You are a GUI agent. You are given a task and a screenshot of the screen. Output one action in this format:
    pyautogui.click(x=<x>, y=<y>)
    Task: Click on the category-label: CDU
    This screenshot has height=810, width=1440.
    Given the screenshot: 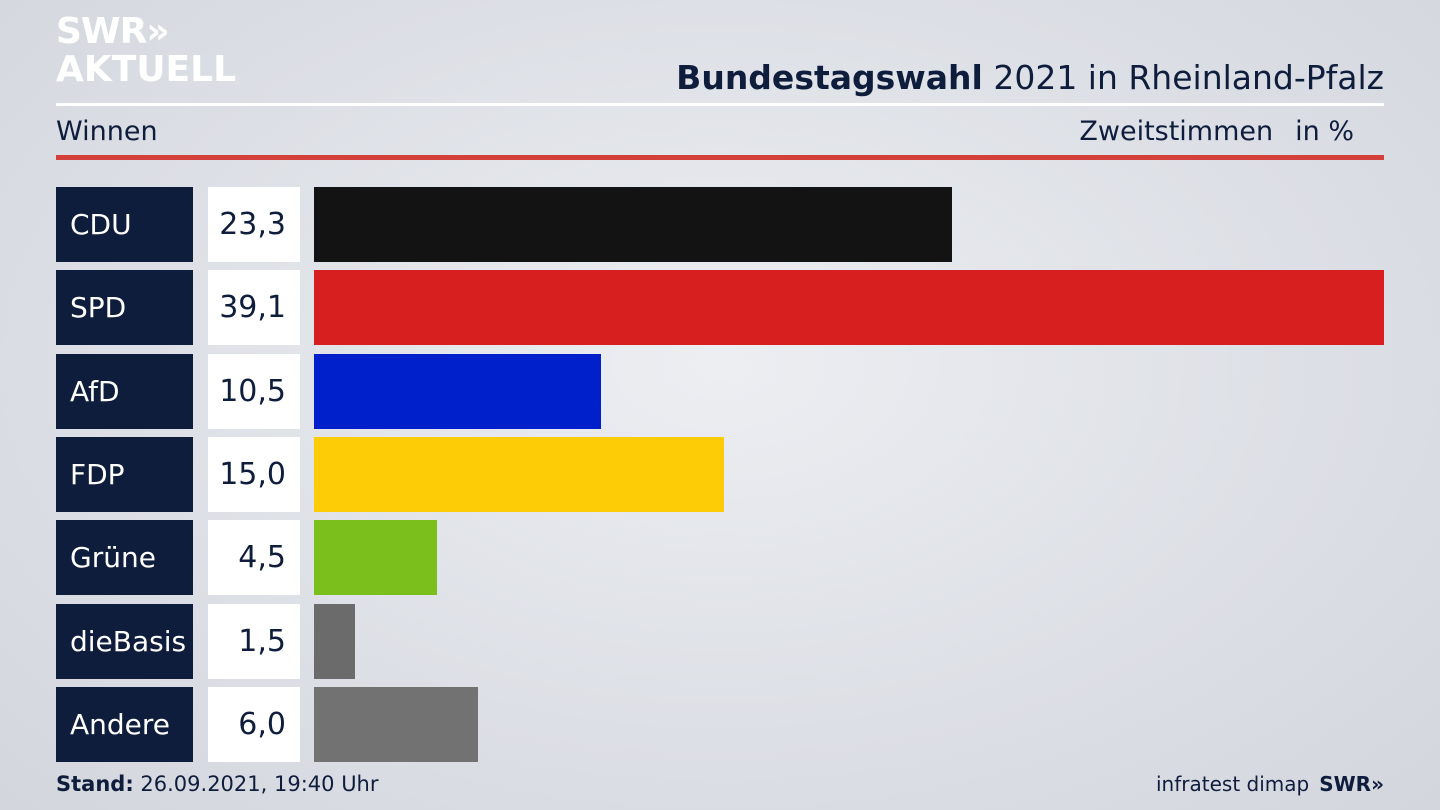 What is the action you would take?
    pyautogui.click(x=124, y=224)
    